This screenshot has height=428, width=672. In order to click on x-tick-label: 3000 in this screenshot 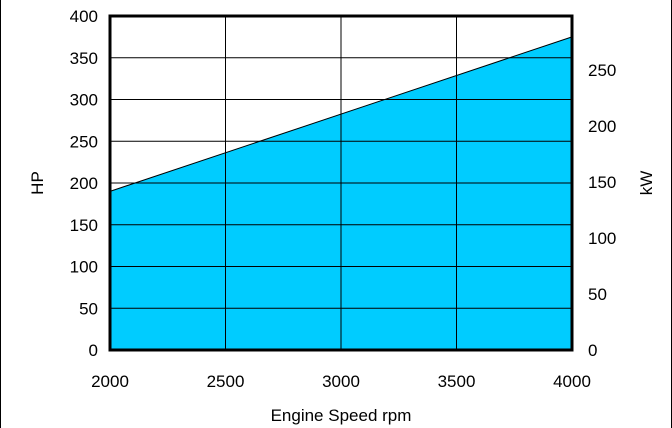, I will do `click(341, 381)`.